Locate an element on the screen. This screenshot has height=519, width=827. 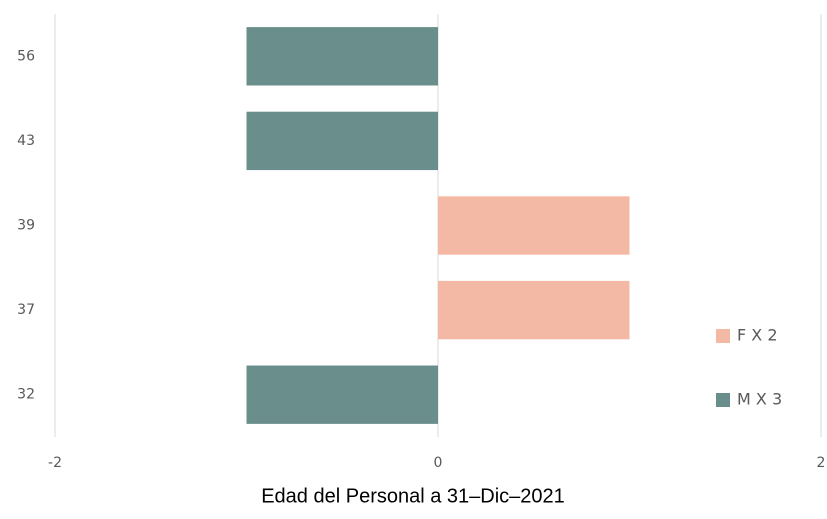
legend-label: M X 3 is located at coordinates (759, 399).